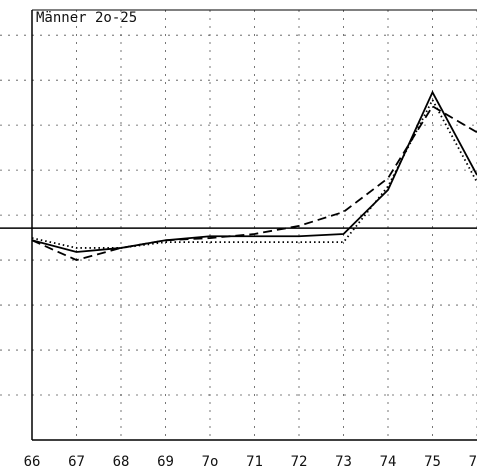 Image resolution: width=477 pixels, height=473 pixels. I want to click on x-tick-label: 67, so click(76, 462).